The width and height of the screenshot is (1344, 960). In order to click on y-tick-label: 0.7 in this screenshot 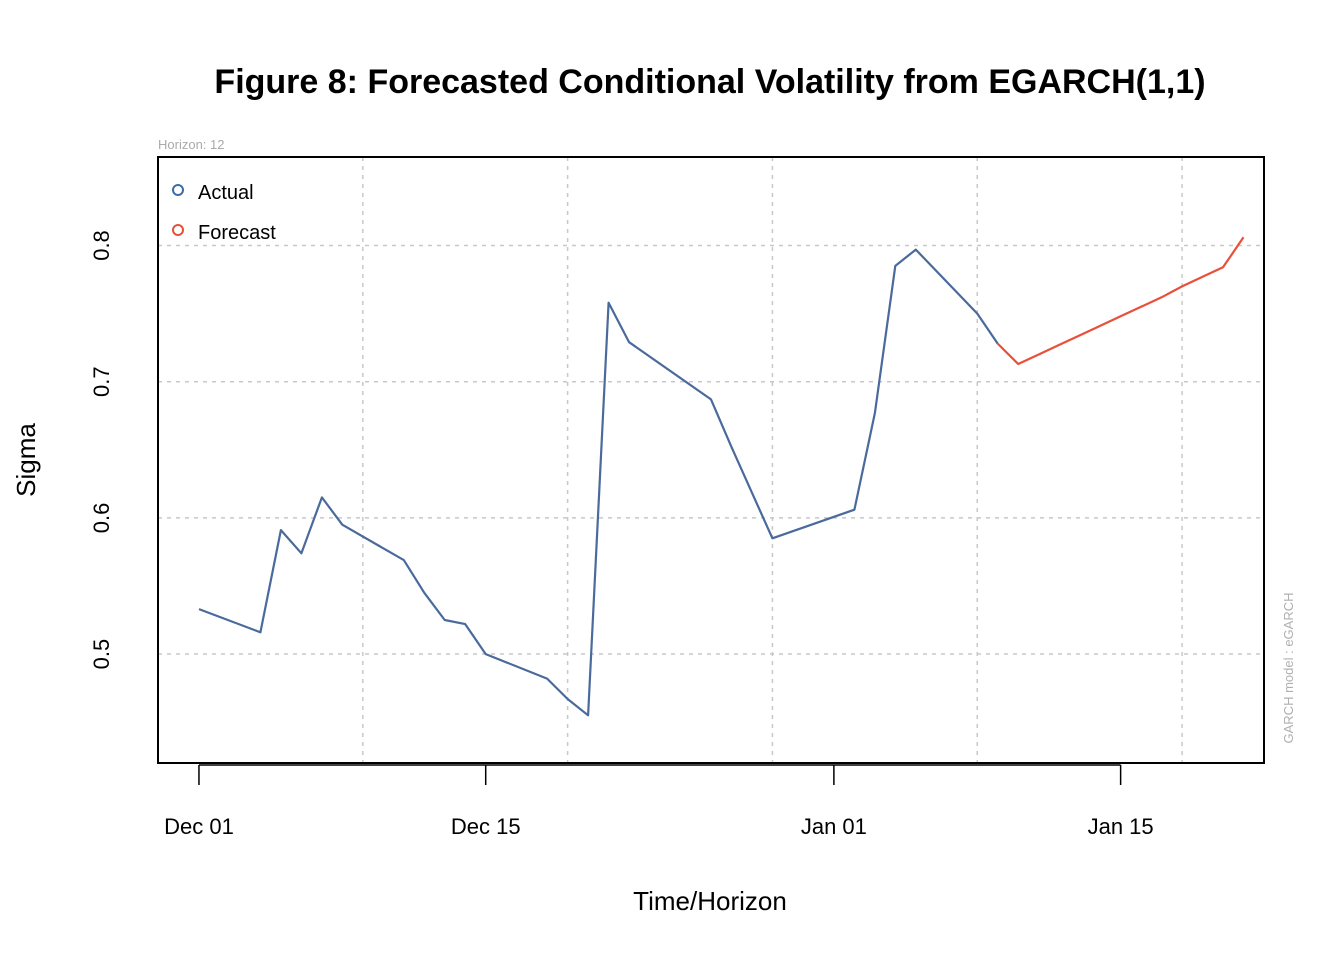, I will do `click(101, 381)`.